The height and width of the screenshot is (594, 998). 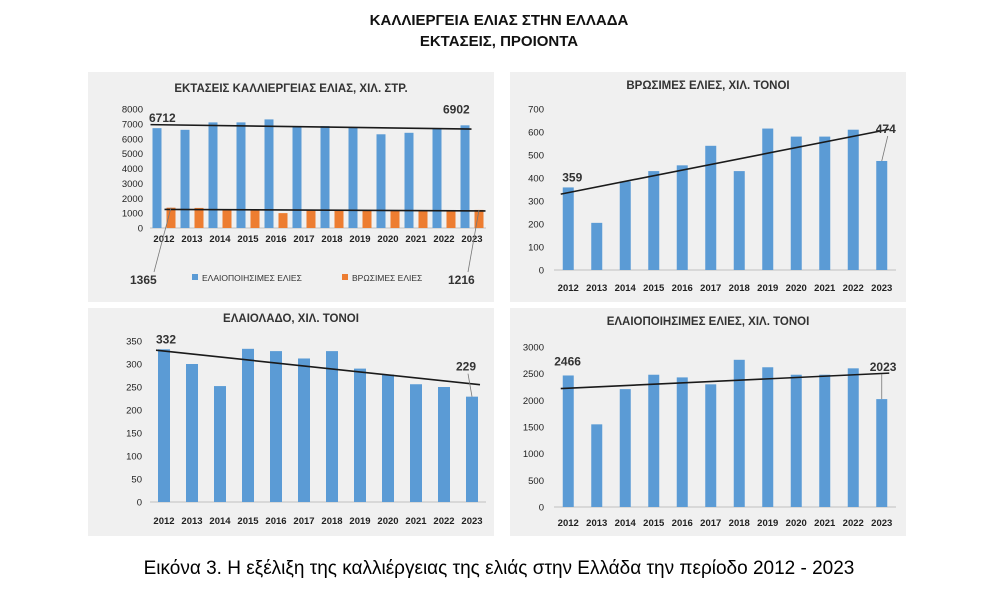 What do you see at coordinates (536, 179) in the screenshot?
I see `y-tick-label: 400` at bounding box center [536, 179].